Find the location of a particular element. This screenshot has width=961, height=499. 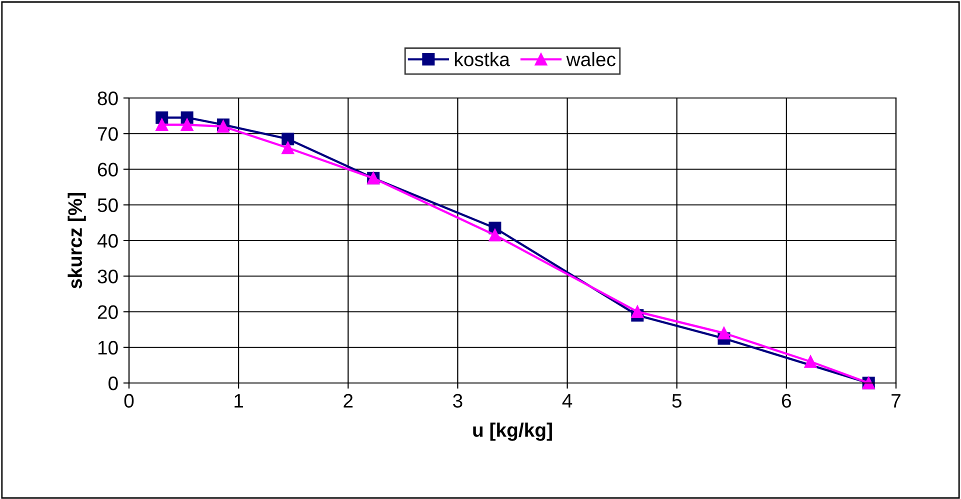

legend-label: walec is located at coordinates (591, 59).